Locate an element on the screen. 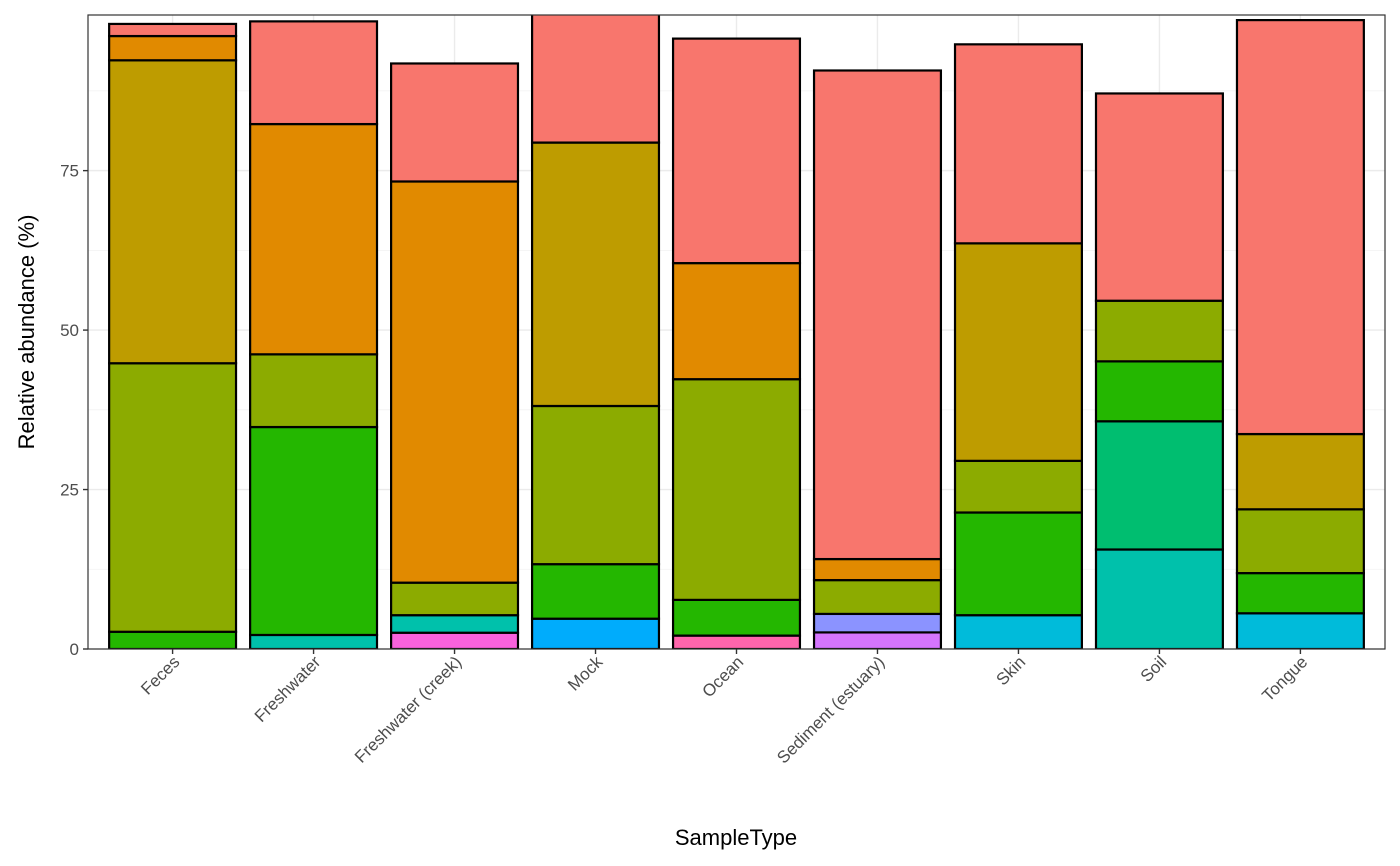 Image resolution: width=1400 pixels, height=866 pixels. x-tick-label: Skin is located at coordinates (1010, 670).